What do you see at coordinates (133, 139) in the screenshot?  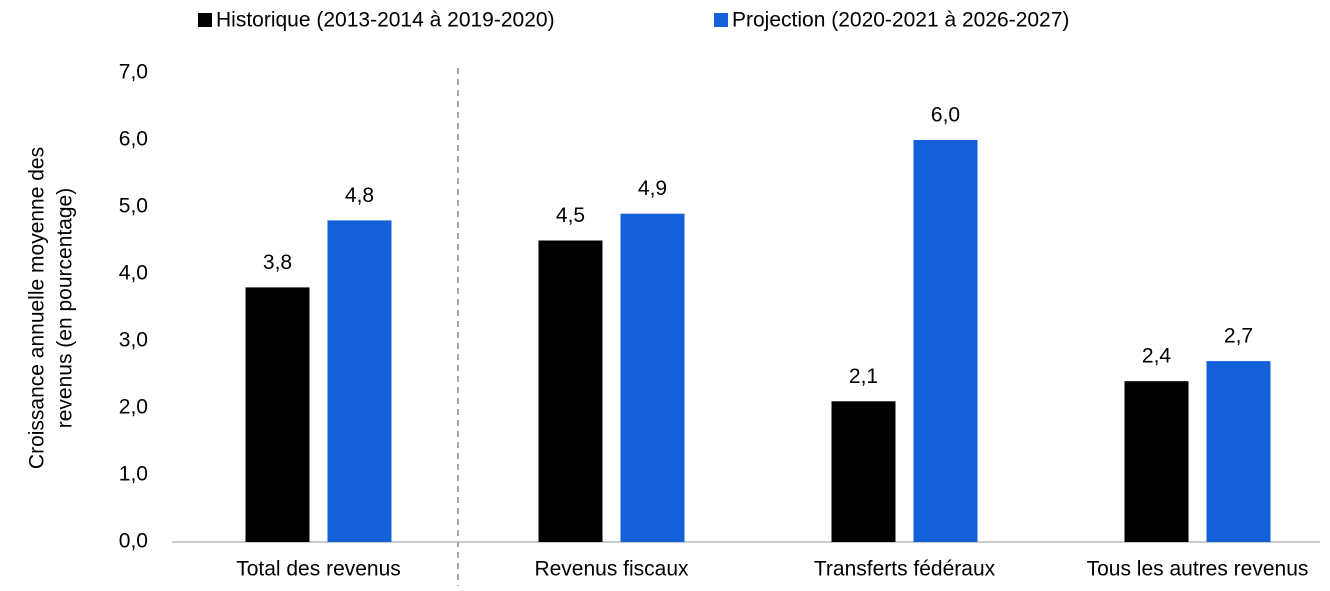 I see `y-tick-label: 6,0` at bounding box center [133, 139].